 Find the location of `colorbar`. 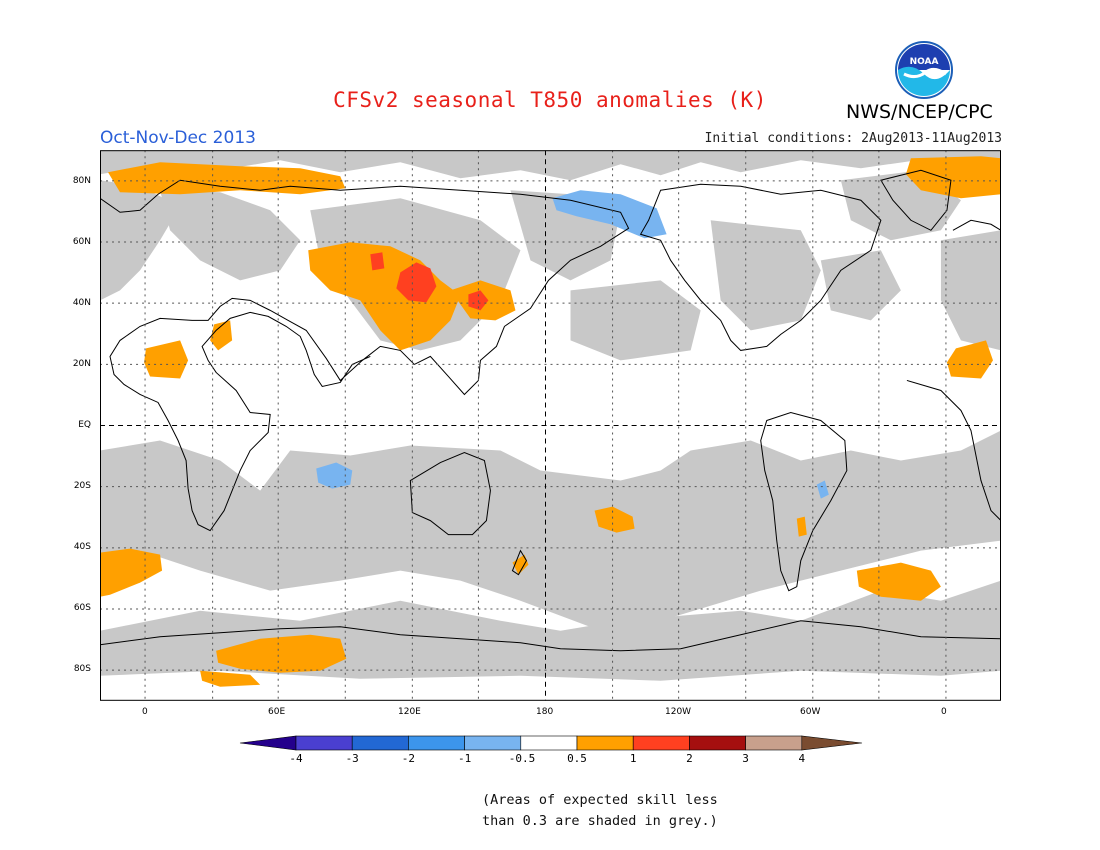

colorbar is located at coordinates (551, 743).